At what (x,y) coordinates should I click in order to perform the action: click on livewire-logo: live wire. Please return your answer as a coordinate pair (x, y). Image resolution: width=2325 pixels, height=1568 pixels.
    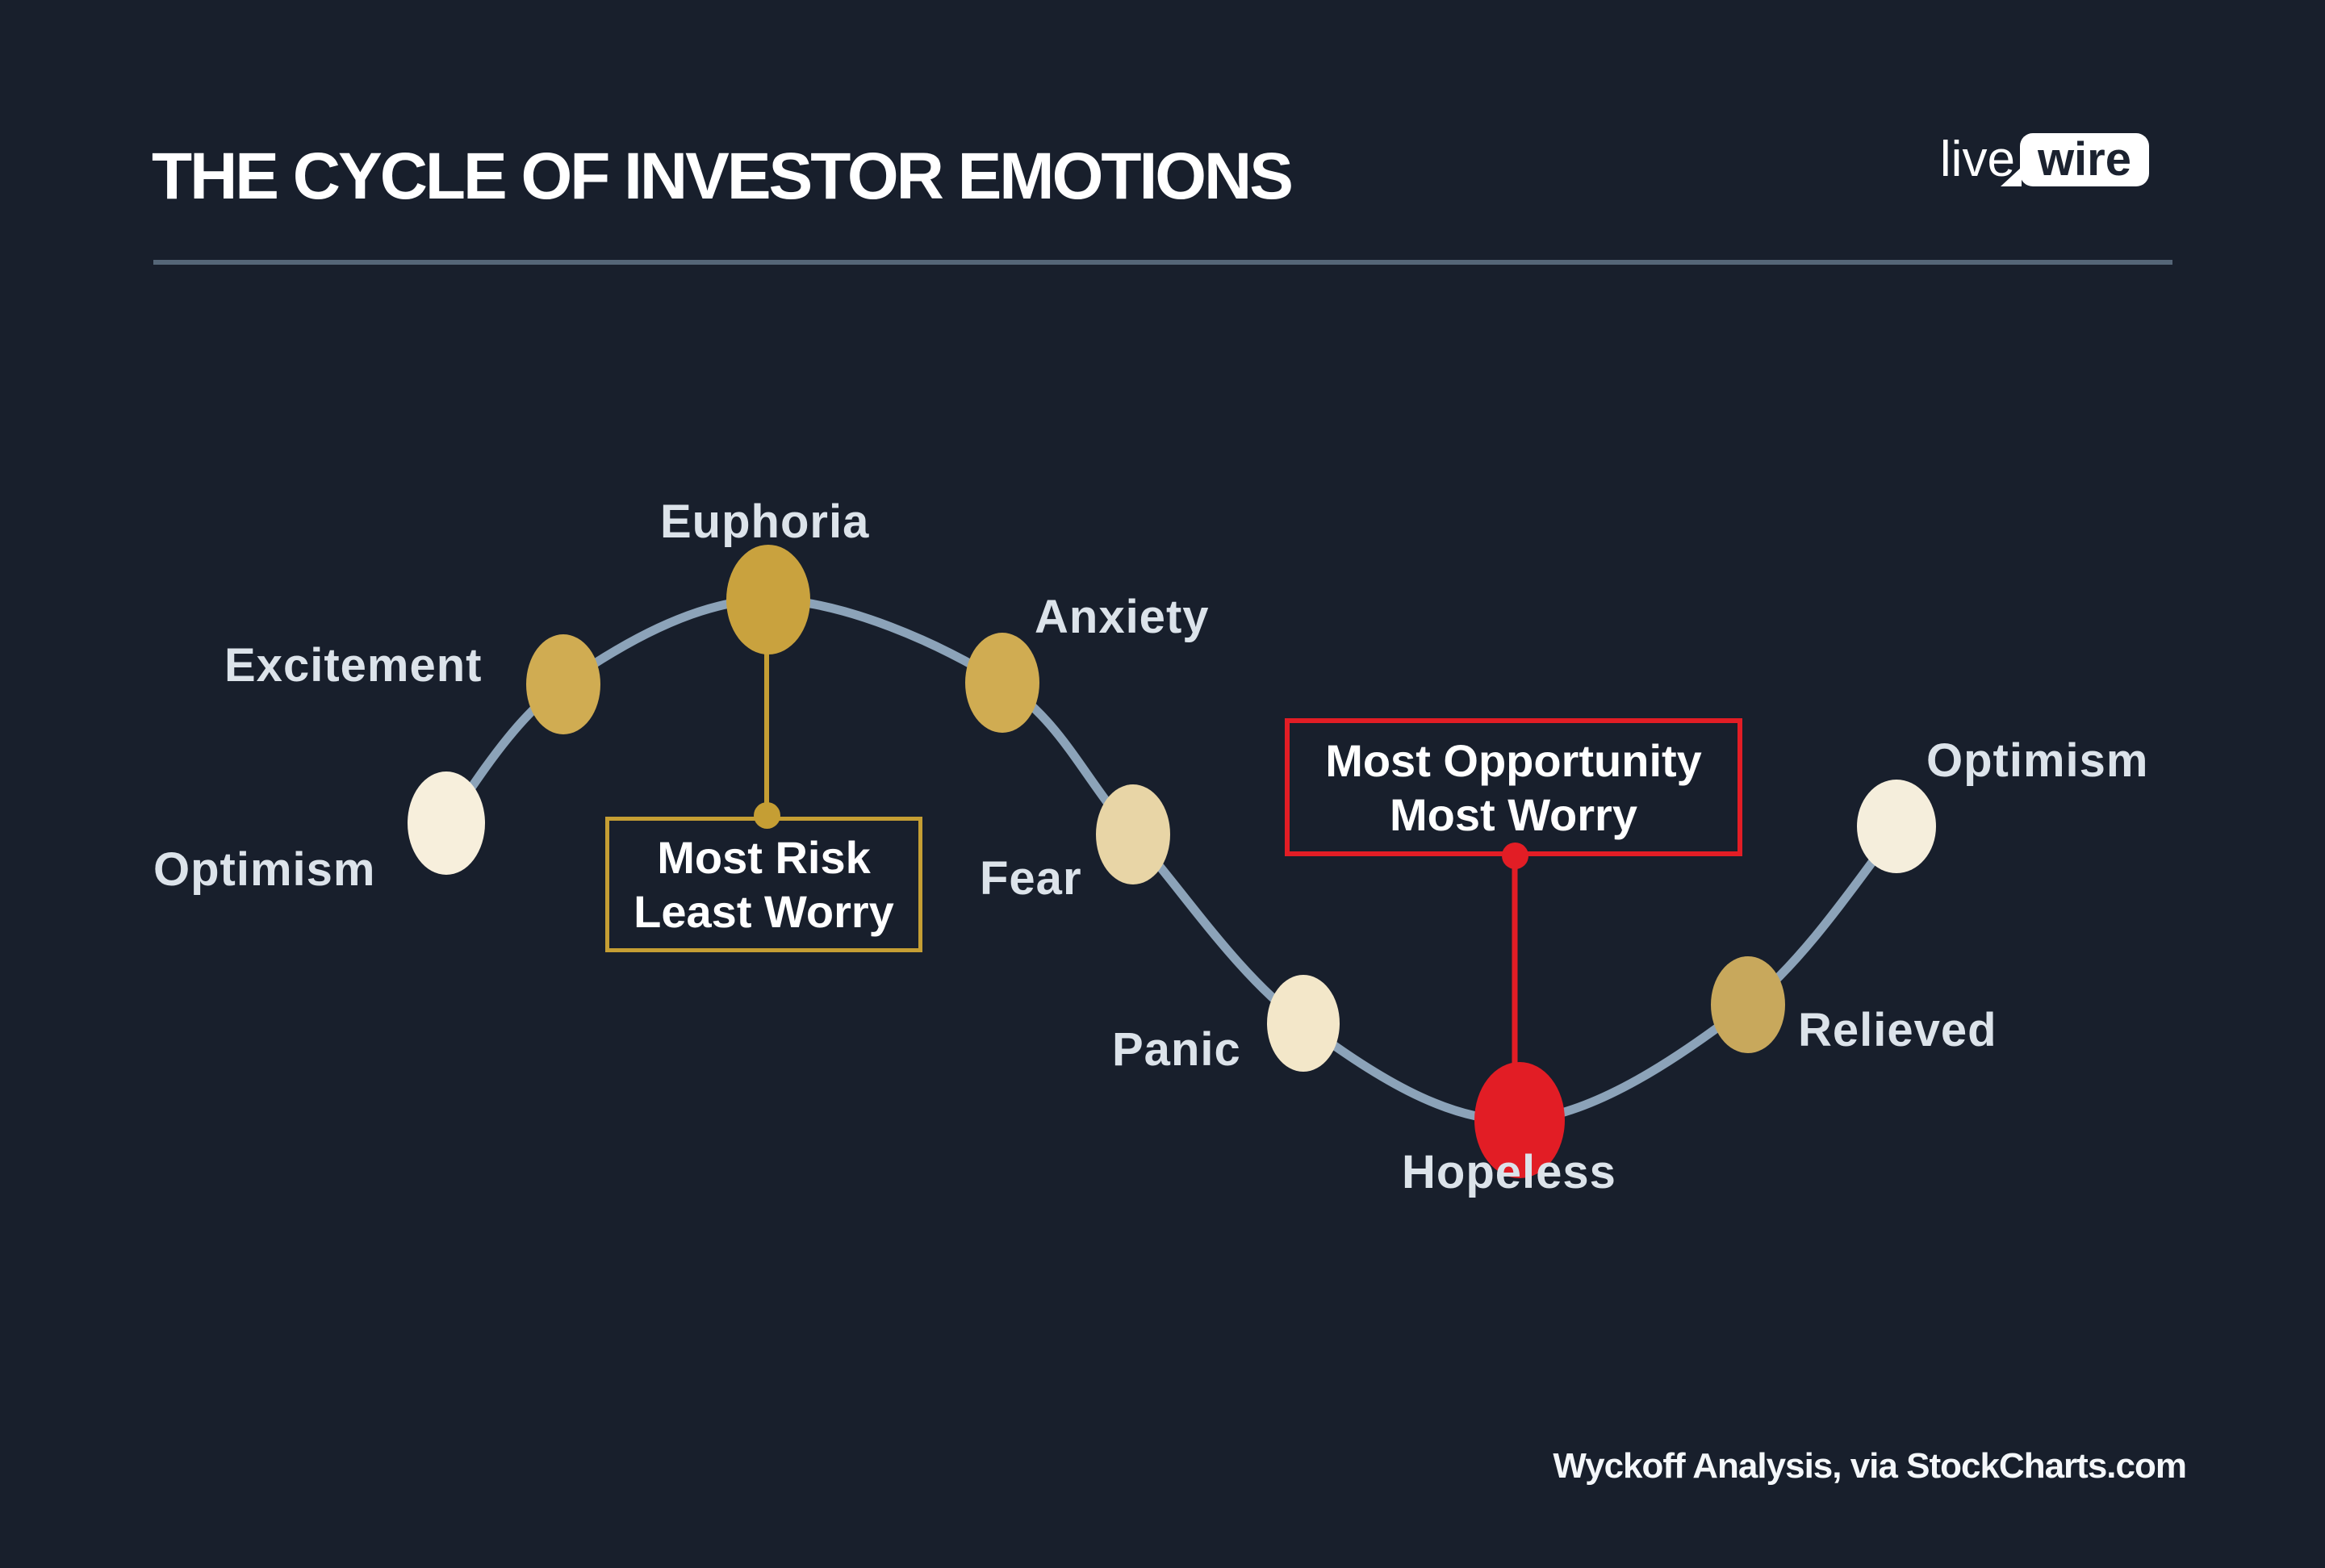
    Looking at the image, I should click on (2044, 160).